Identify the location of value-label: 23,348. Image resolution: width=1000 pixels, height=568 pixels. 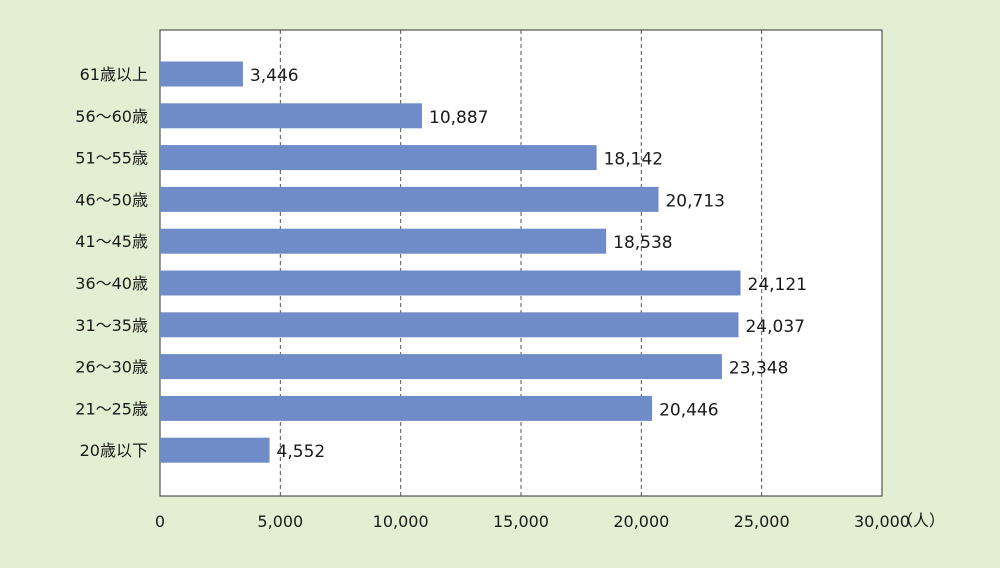
(758, 369).